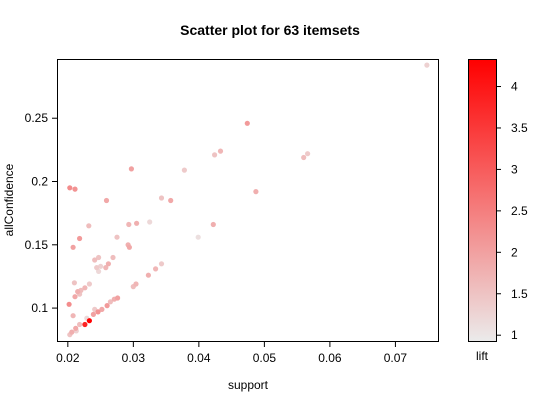 The height and width of the screenshot is (400, 540). I want to click on x-tick-label: 0.02, so click(68, 358).